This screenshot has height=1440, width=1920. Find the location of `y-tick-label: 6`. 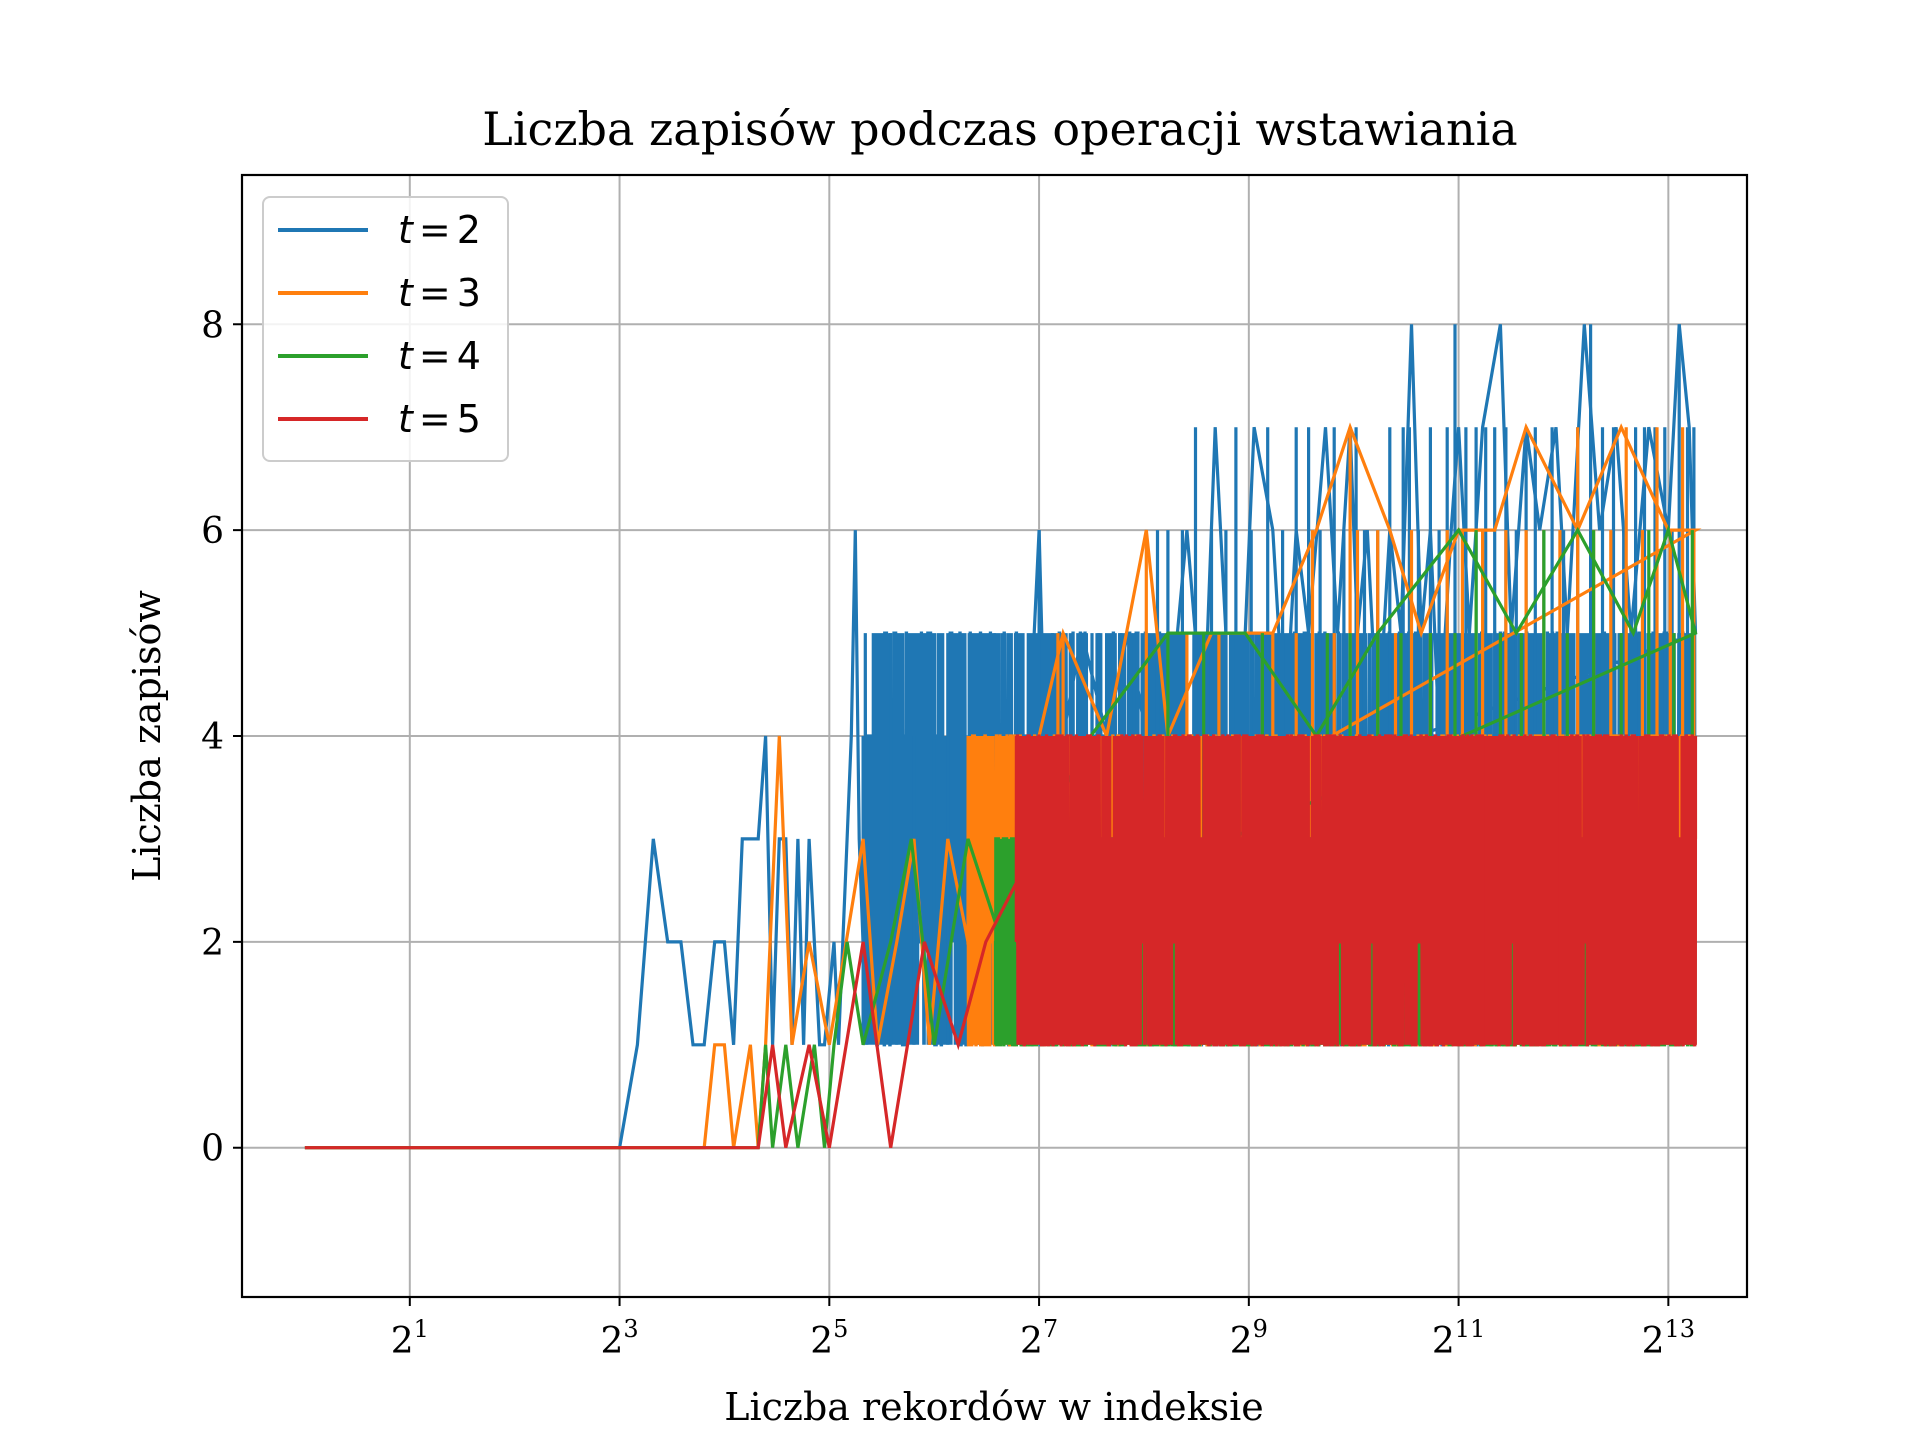

y-tick-label: 6 is located at coordinates (212, 531).